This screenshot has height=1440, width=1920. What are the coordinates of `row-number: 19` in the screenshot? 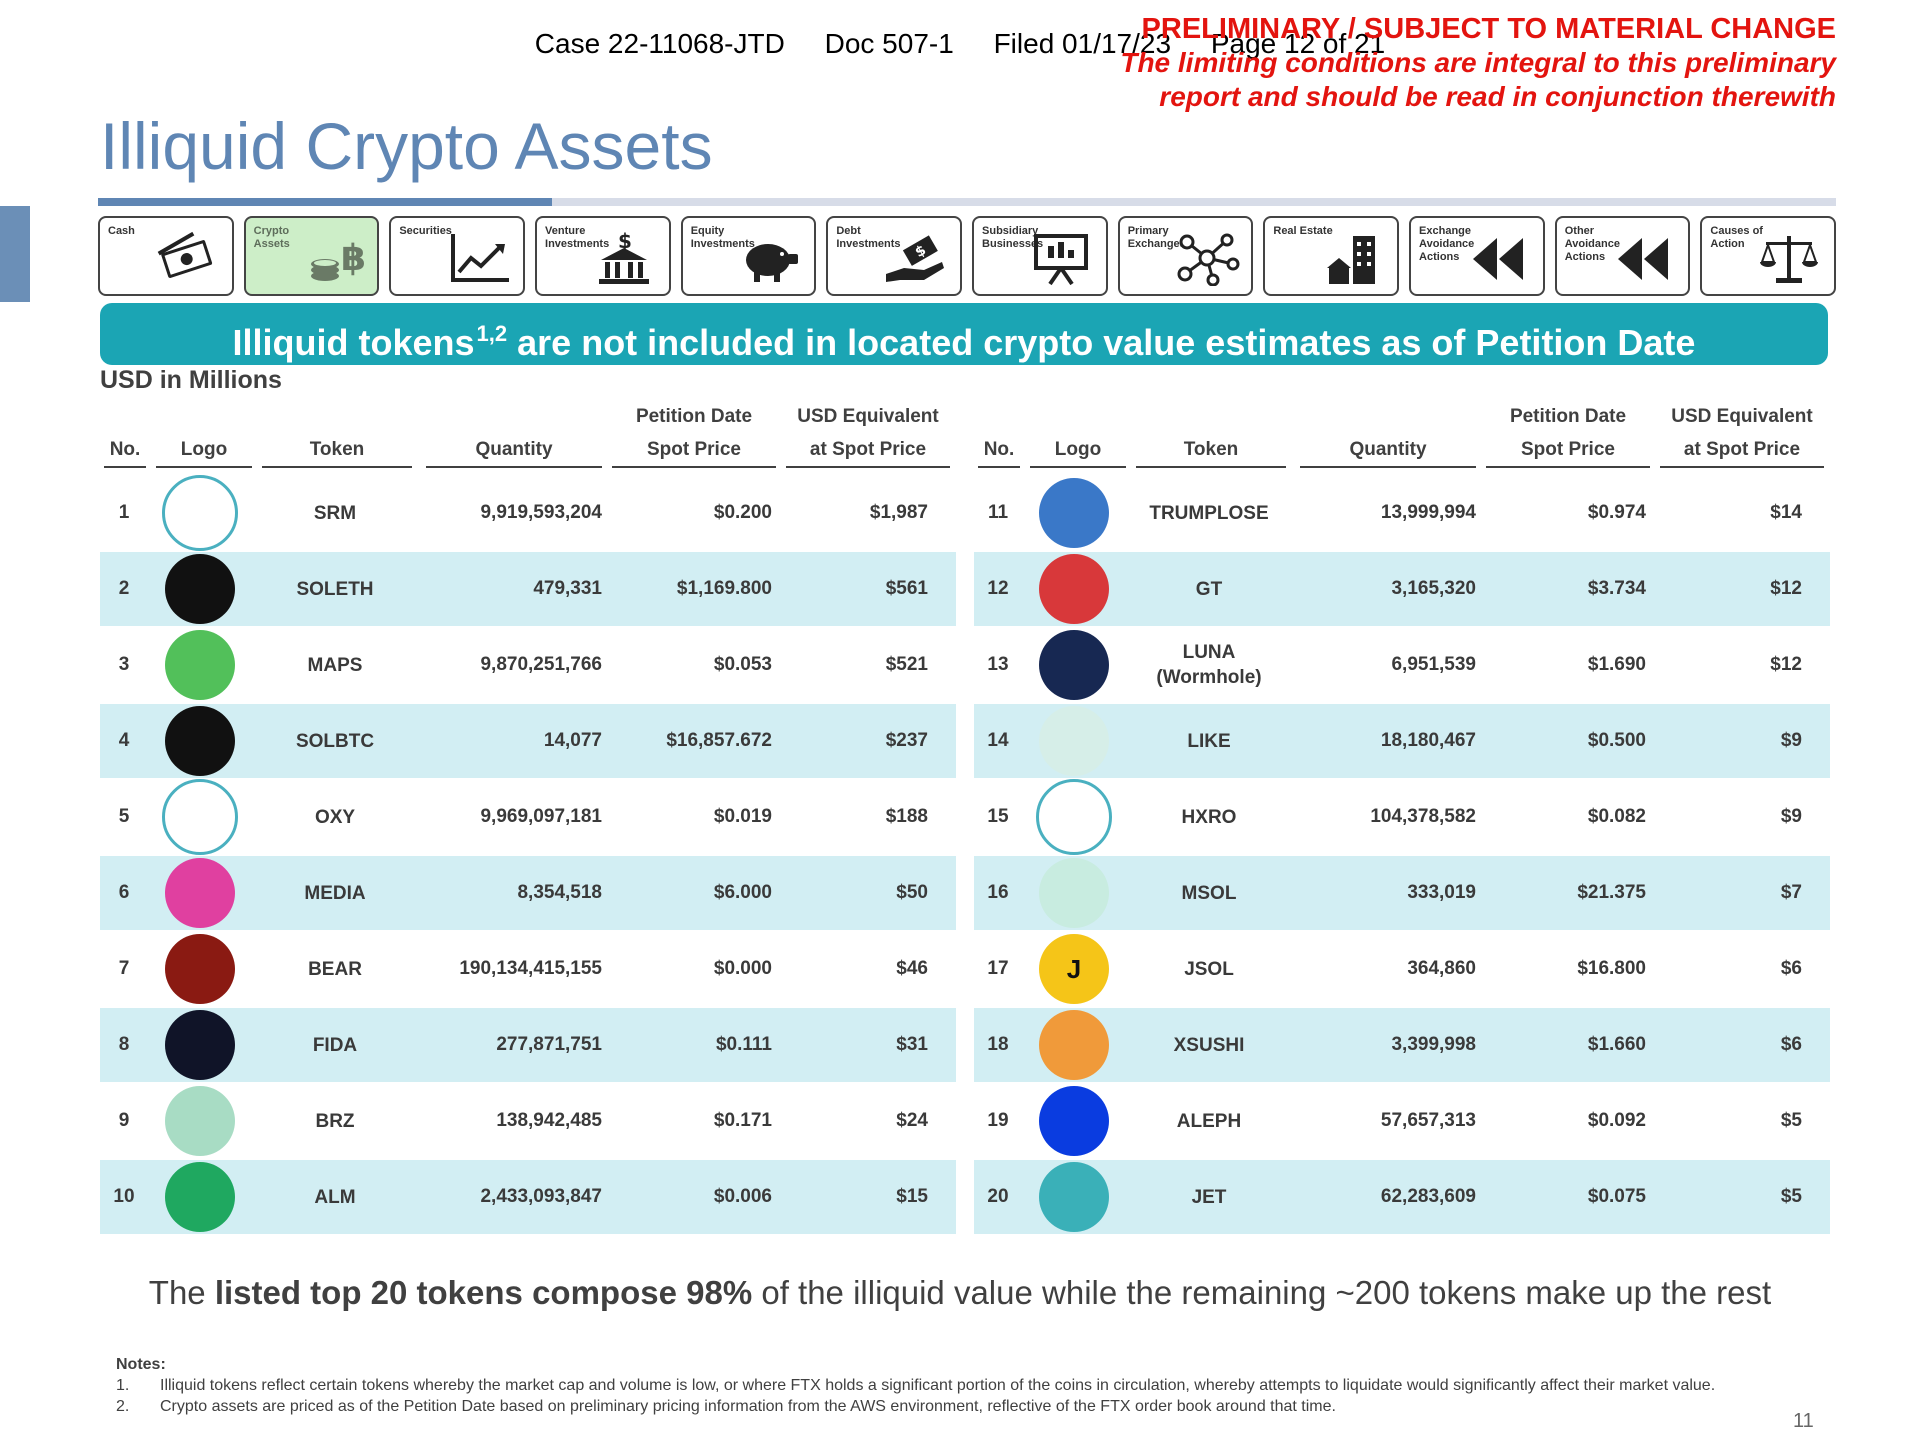 It's located at (998, 1120).